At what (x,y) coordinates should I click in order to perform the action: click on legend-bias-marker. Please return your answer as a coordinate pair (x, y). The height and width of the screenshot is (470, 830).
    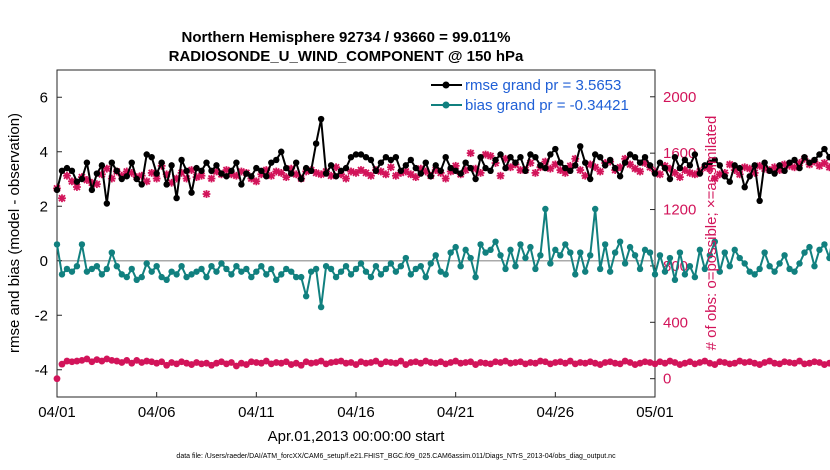
    Looking at the image, I should click on (446, 105).